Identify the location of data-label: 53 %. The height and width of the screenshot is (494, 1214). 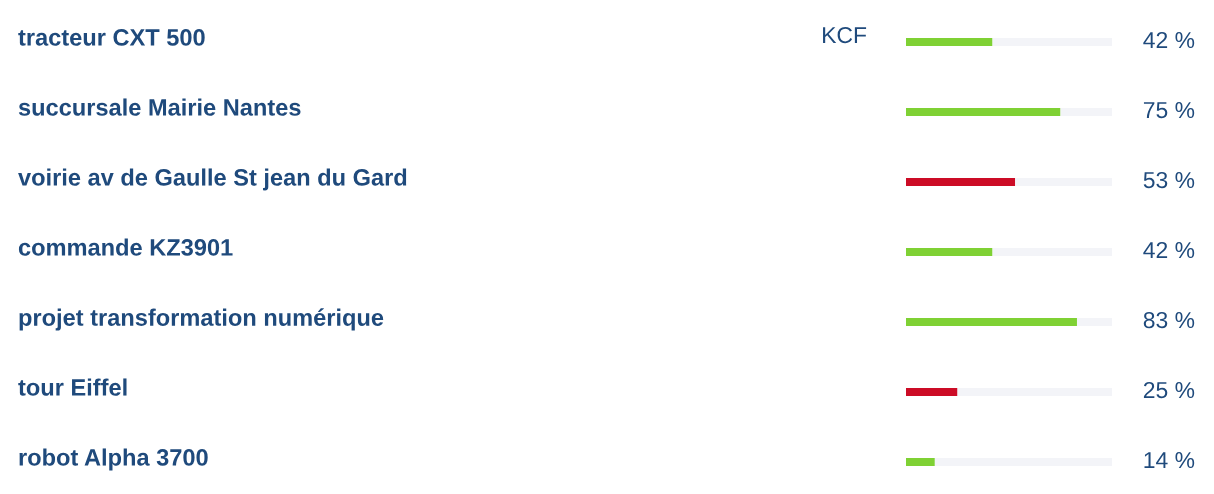
(1169, 180).